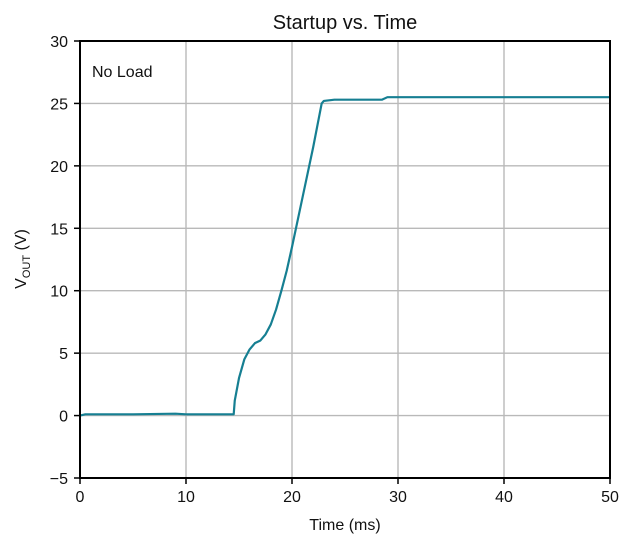 The height and width of the screenshot is (546, 633). What do you see at coordinates (63, 354) in the screenshot?
I see `y-tick-label: 5` at bounding box center [63, 354].